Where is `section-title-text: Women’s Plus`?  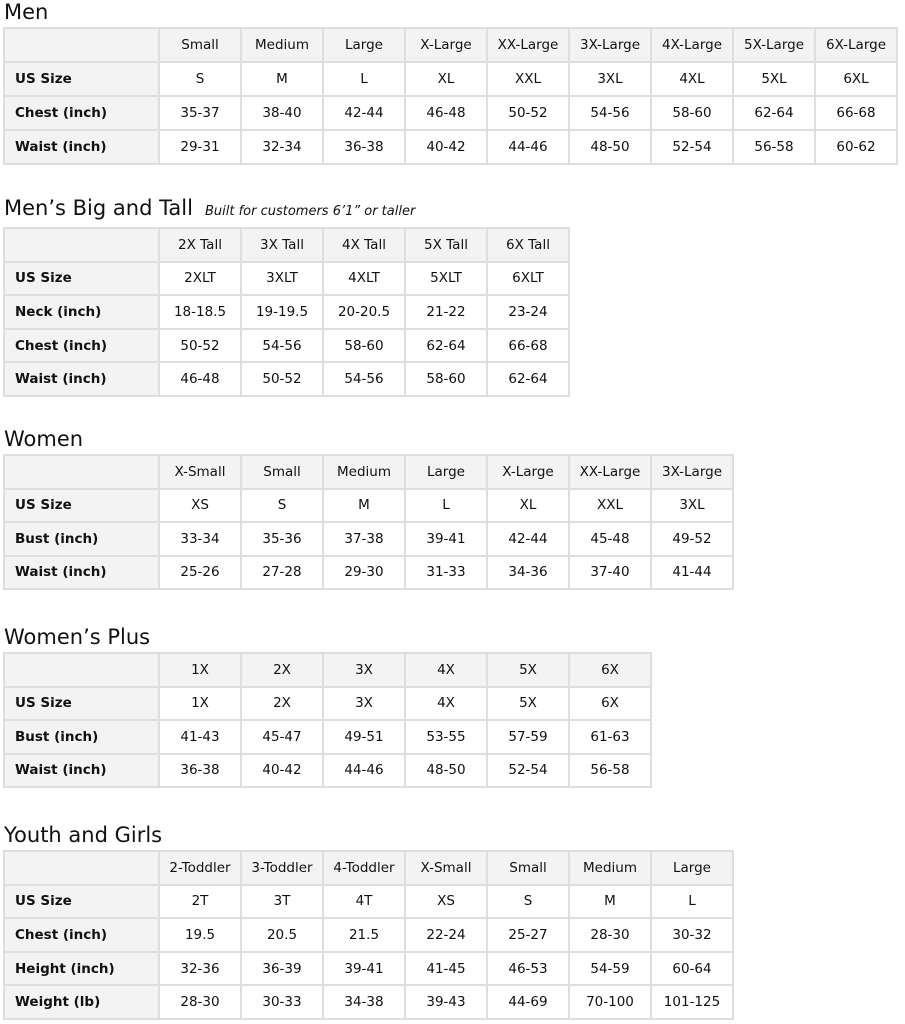
section-title-text: Women’s Plus is located at coordinates (77, 637).